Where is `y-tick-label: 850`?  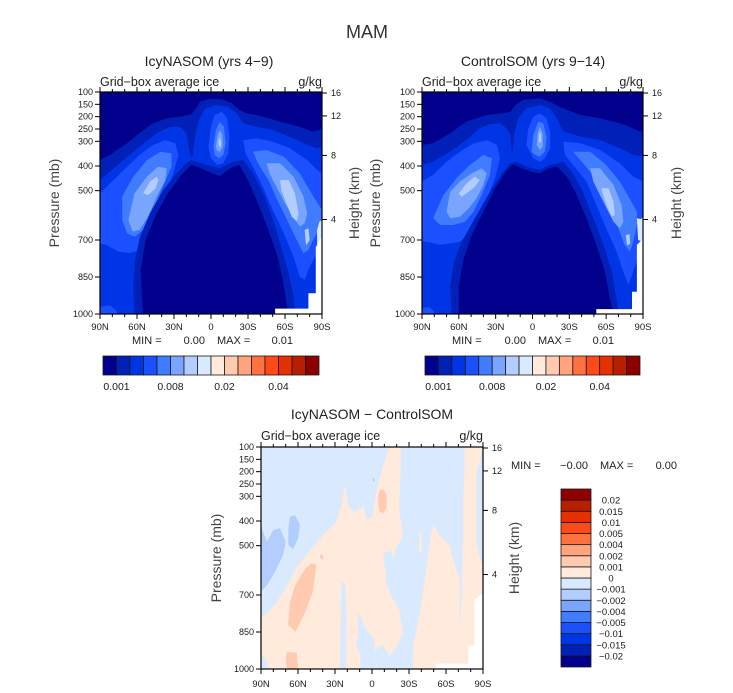 y-tick-label: 850 is located at coordinates (246, 632).